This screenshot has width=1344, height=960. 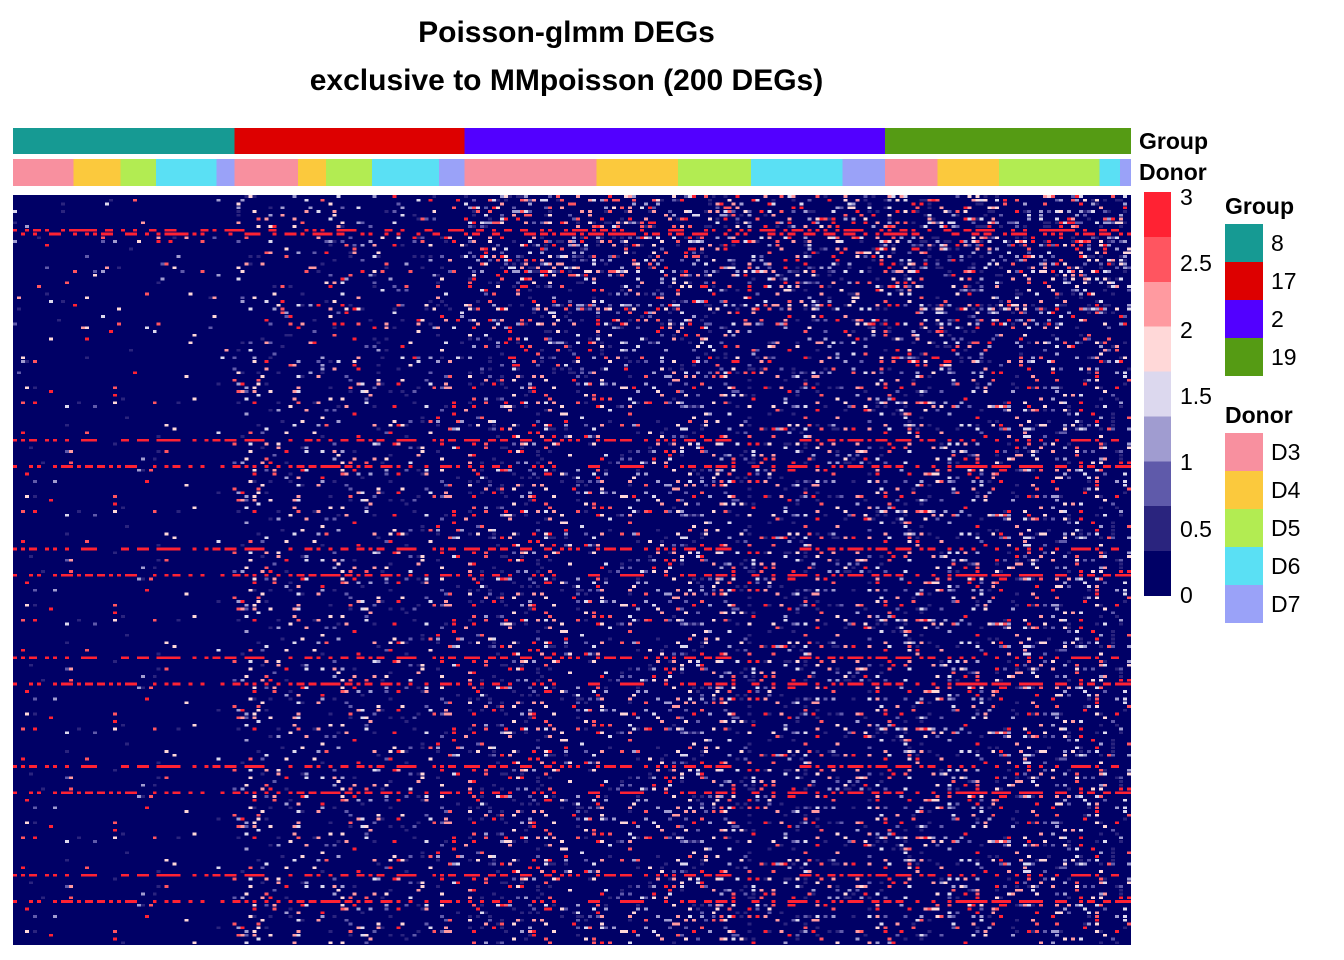 I want to click on donor-legend-label: D3, so click(x=1286, y=451).